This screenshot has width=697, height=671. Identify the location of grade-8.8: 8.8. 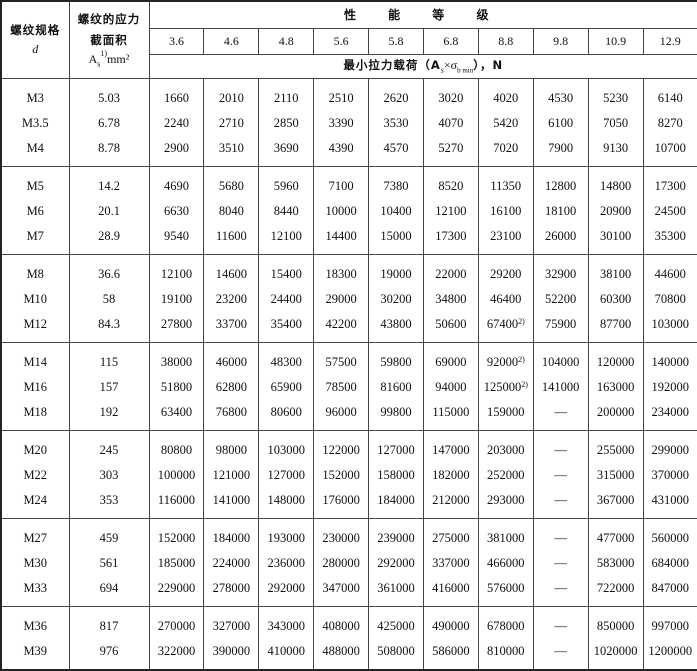
(505, 41).